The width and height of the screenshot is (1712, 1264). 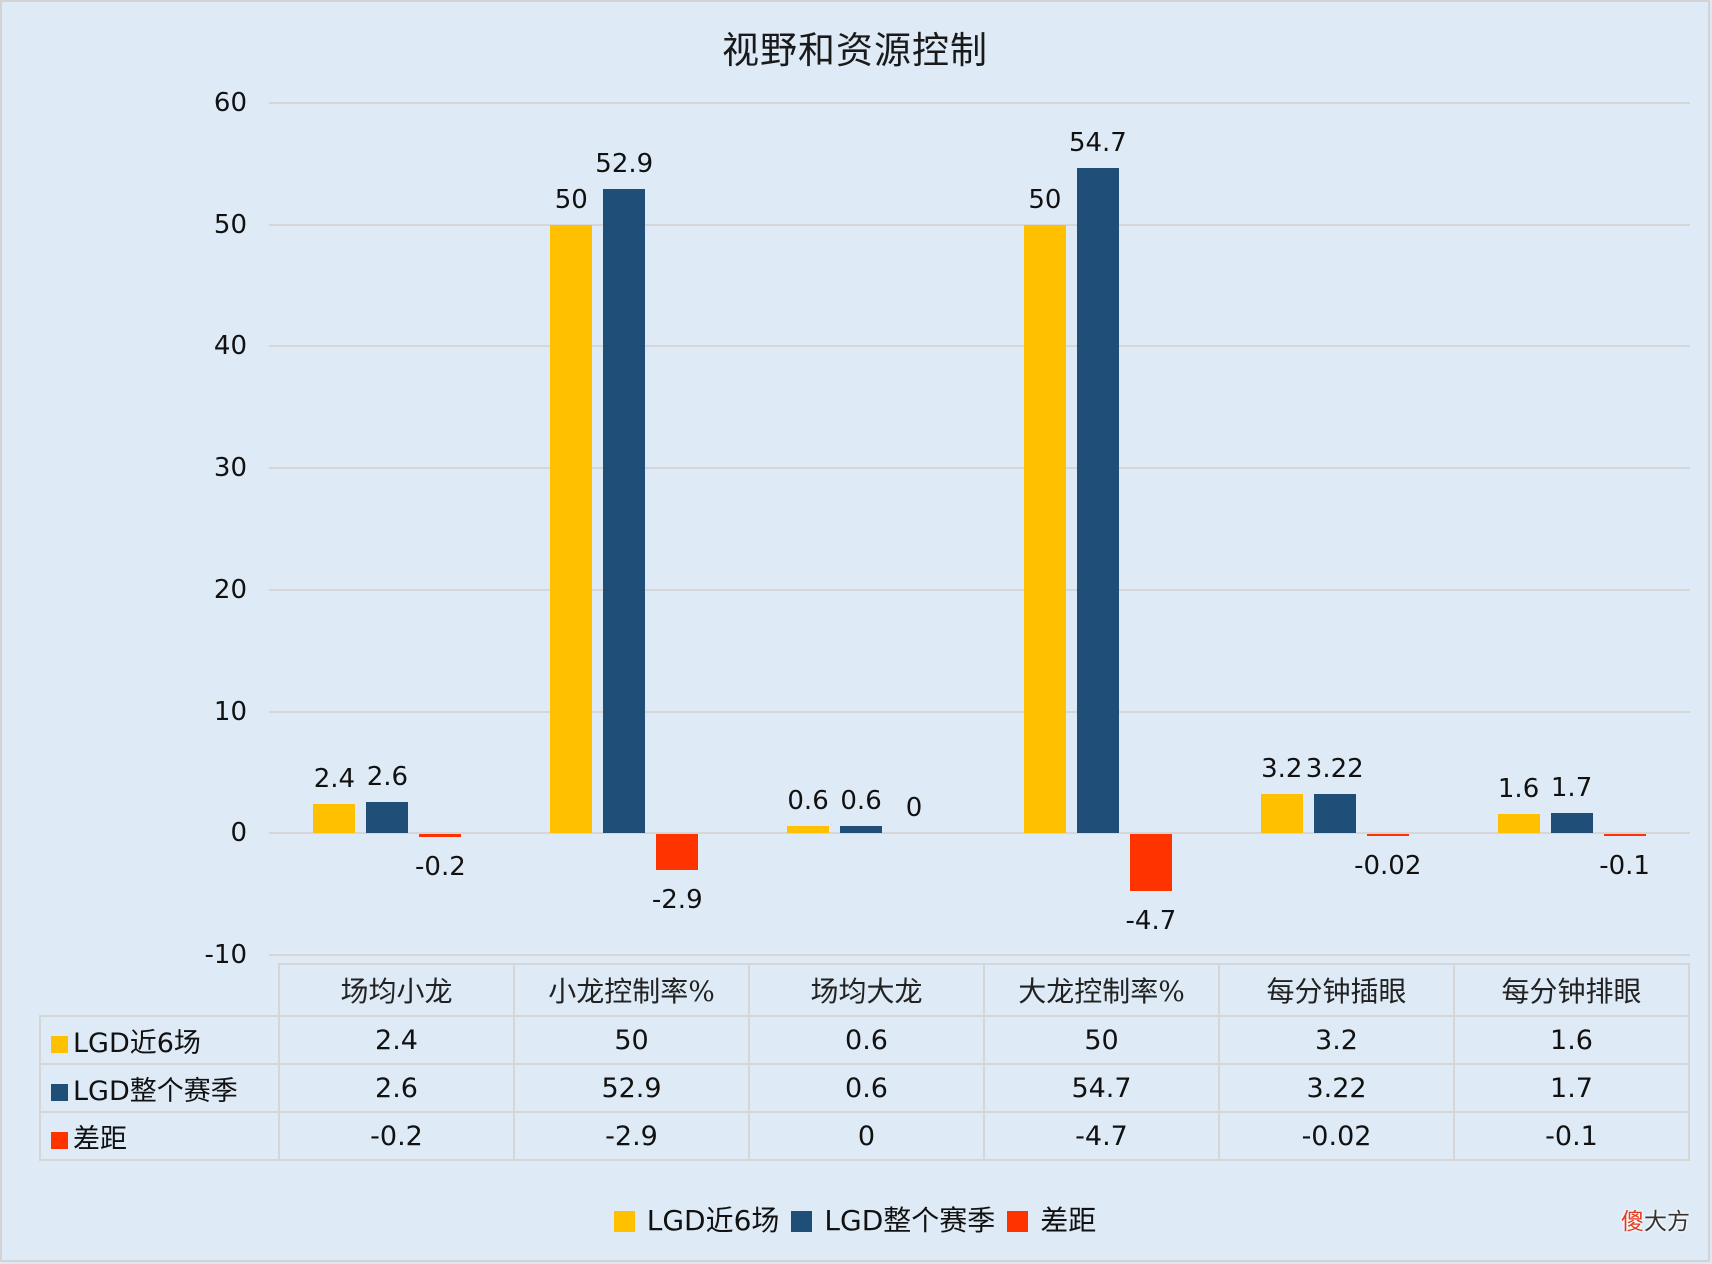 I want to click on table-category-header: 场均大龙, so click(x=866, y=990).